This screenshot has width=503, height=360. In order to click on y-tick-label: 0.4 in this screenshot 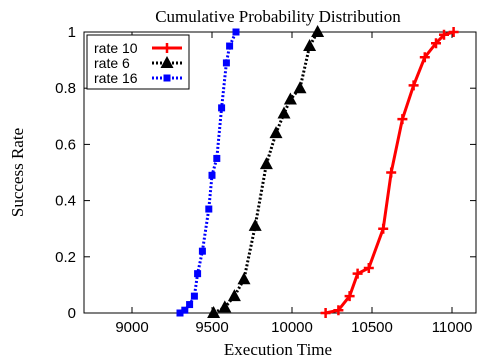, I will do `click(65, 201)`.